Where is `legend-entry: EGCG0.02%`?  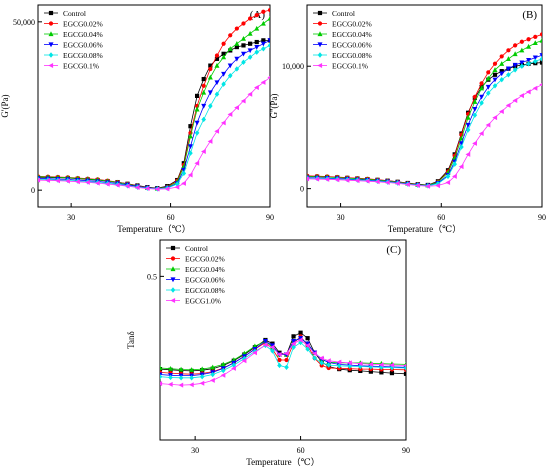 legend-entry: EGCG0.02% is located at coordinates (205, 259).